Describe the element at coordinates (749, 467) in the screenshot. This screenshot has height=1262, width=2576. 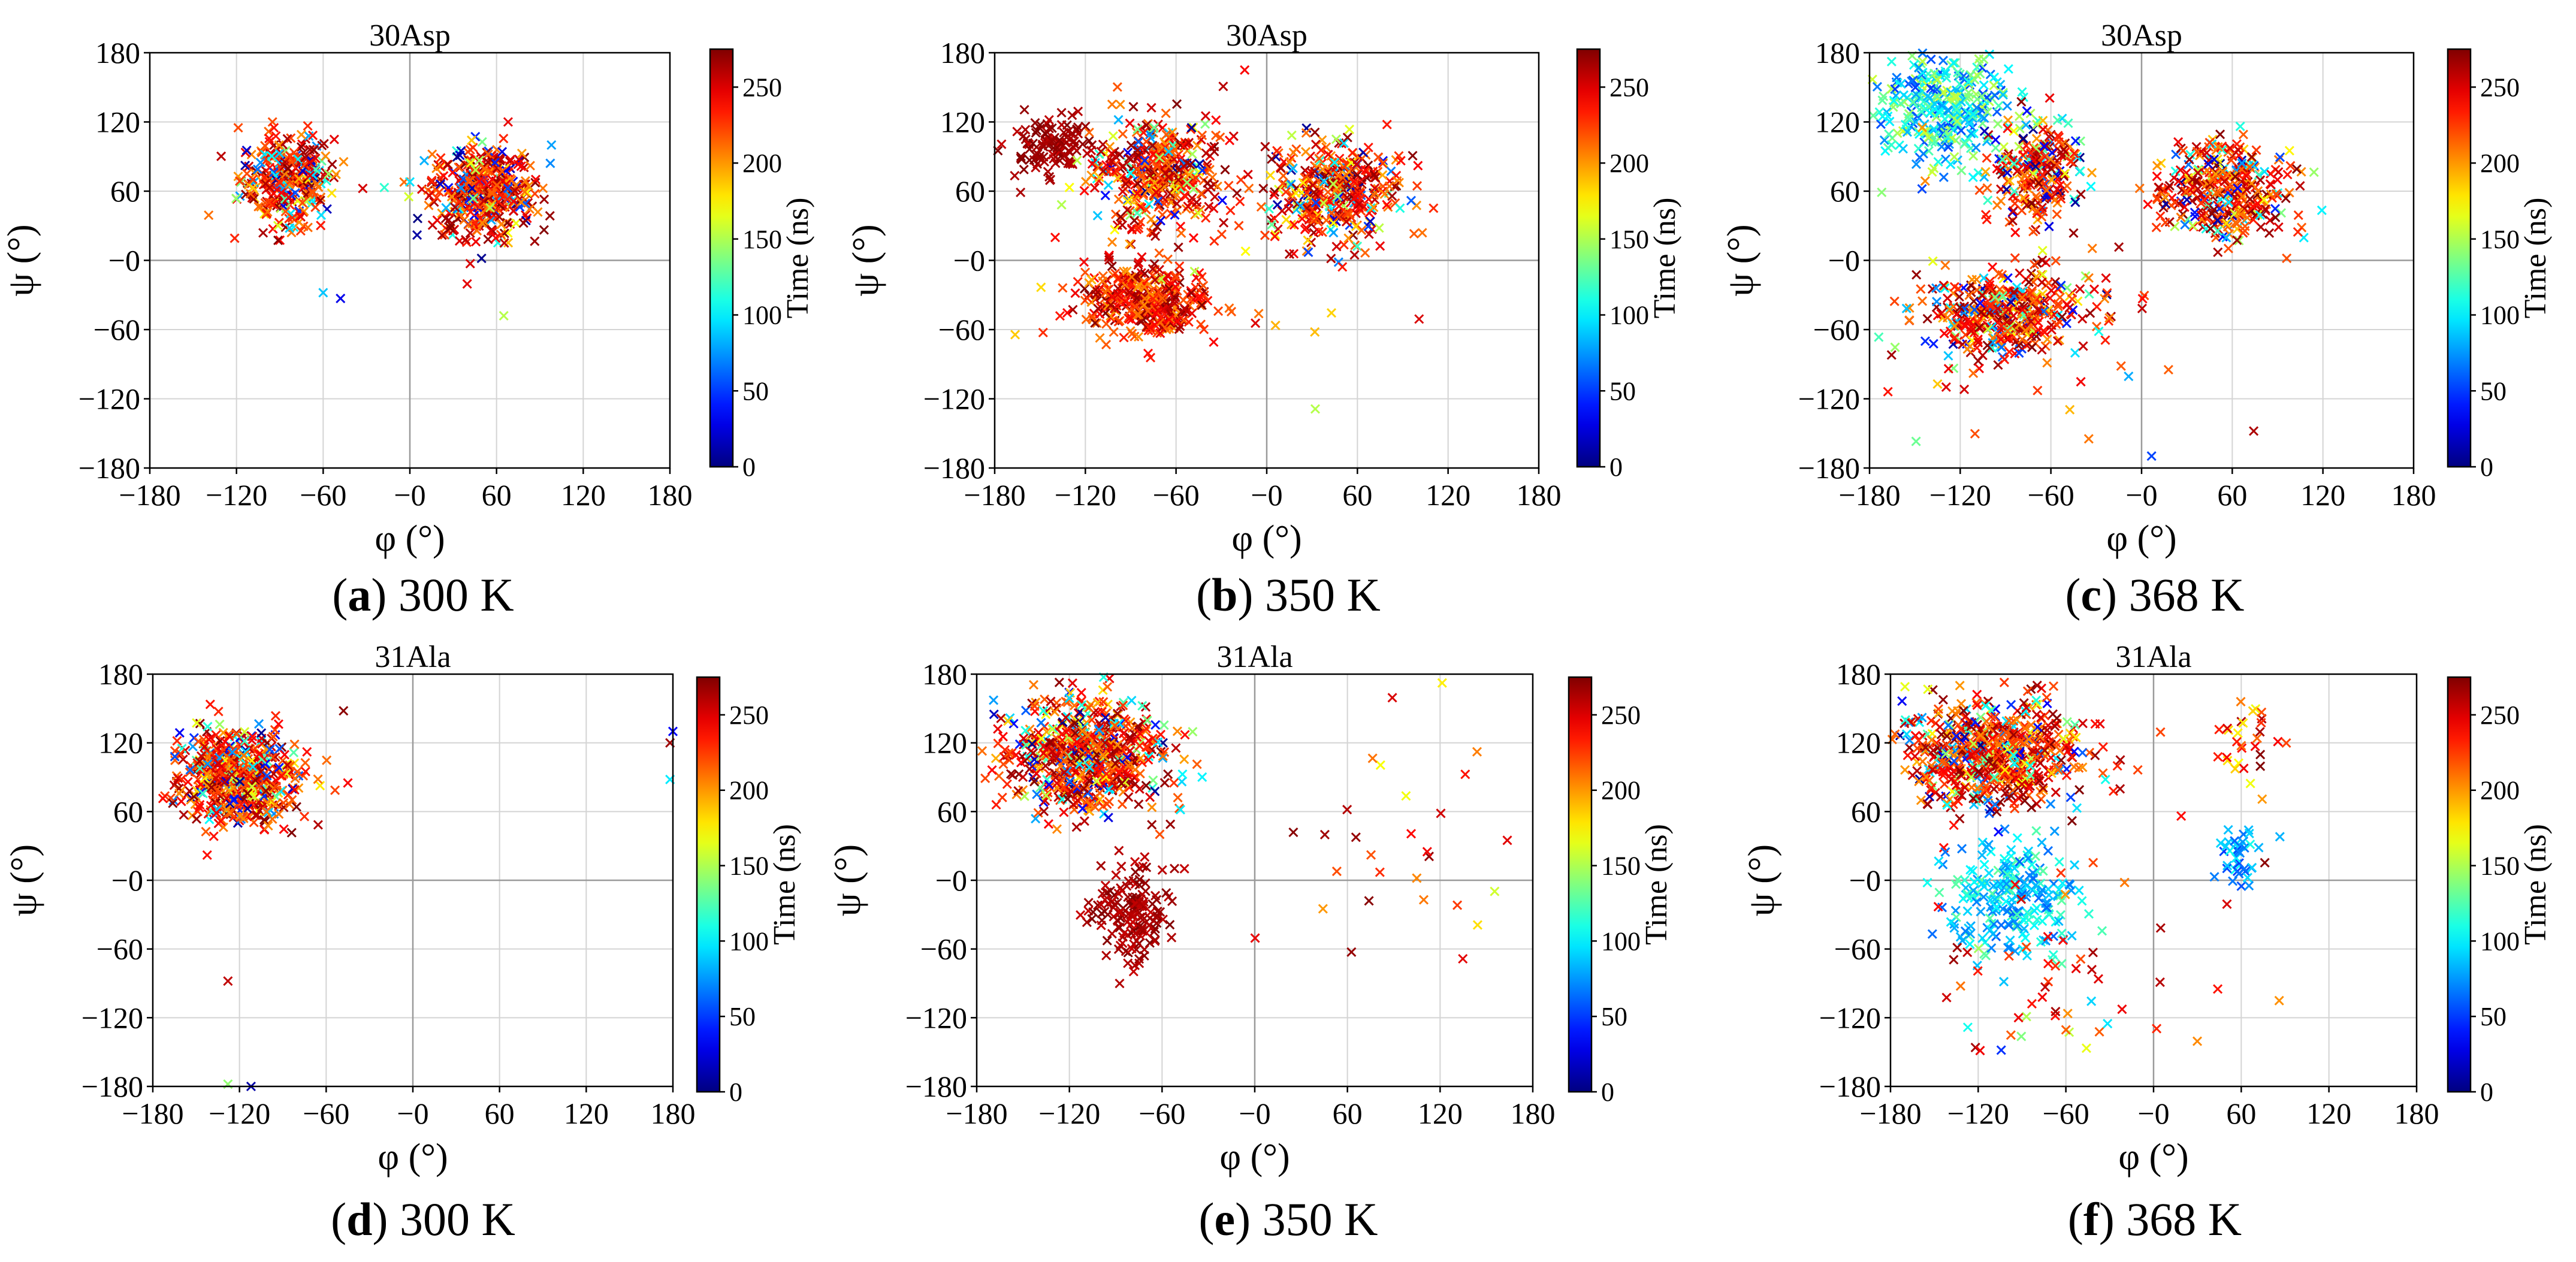
I see `colorbar-tick-label: 0` at that location.